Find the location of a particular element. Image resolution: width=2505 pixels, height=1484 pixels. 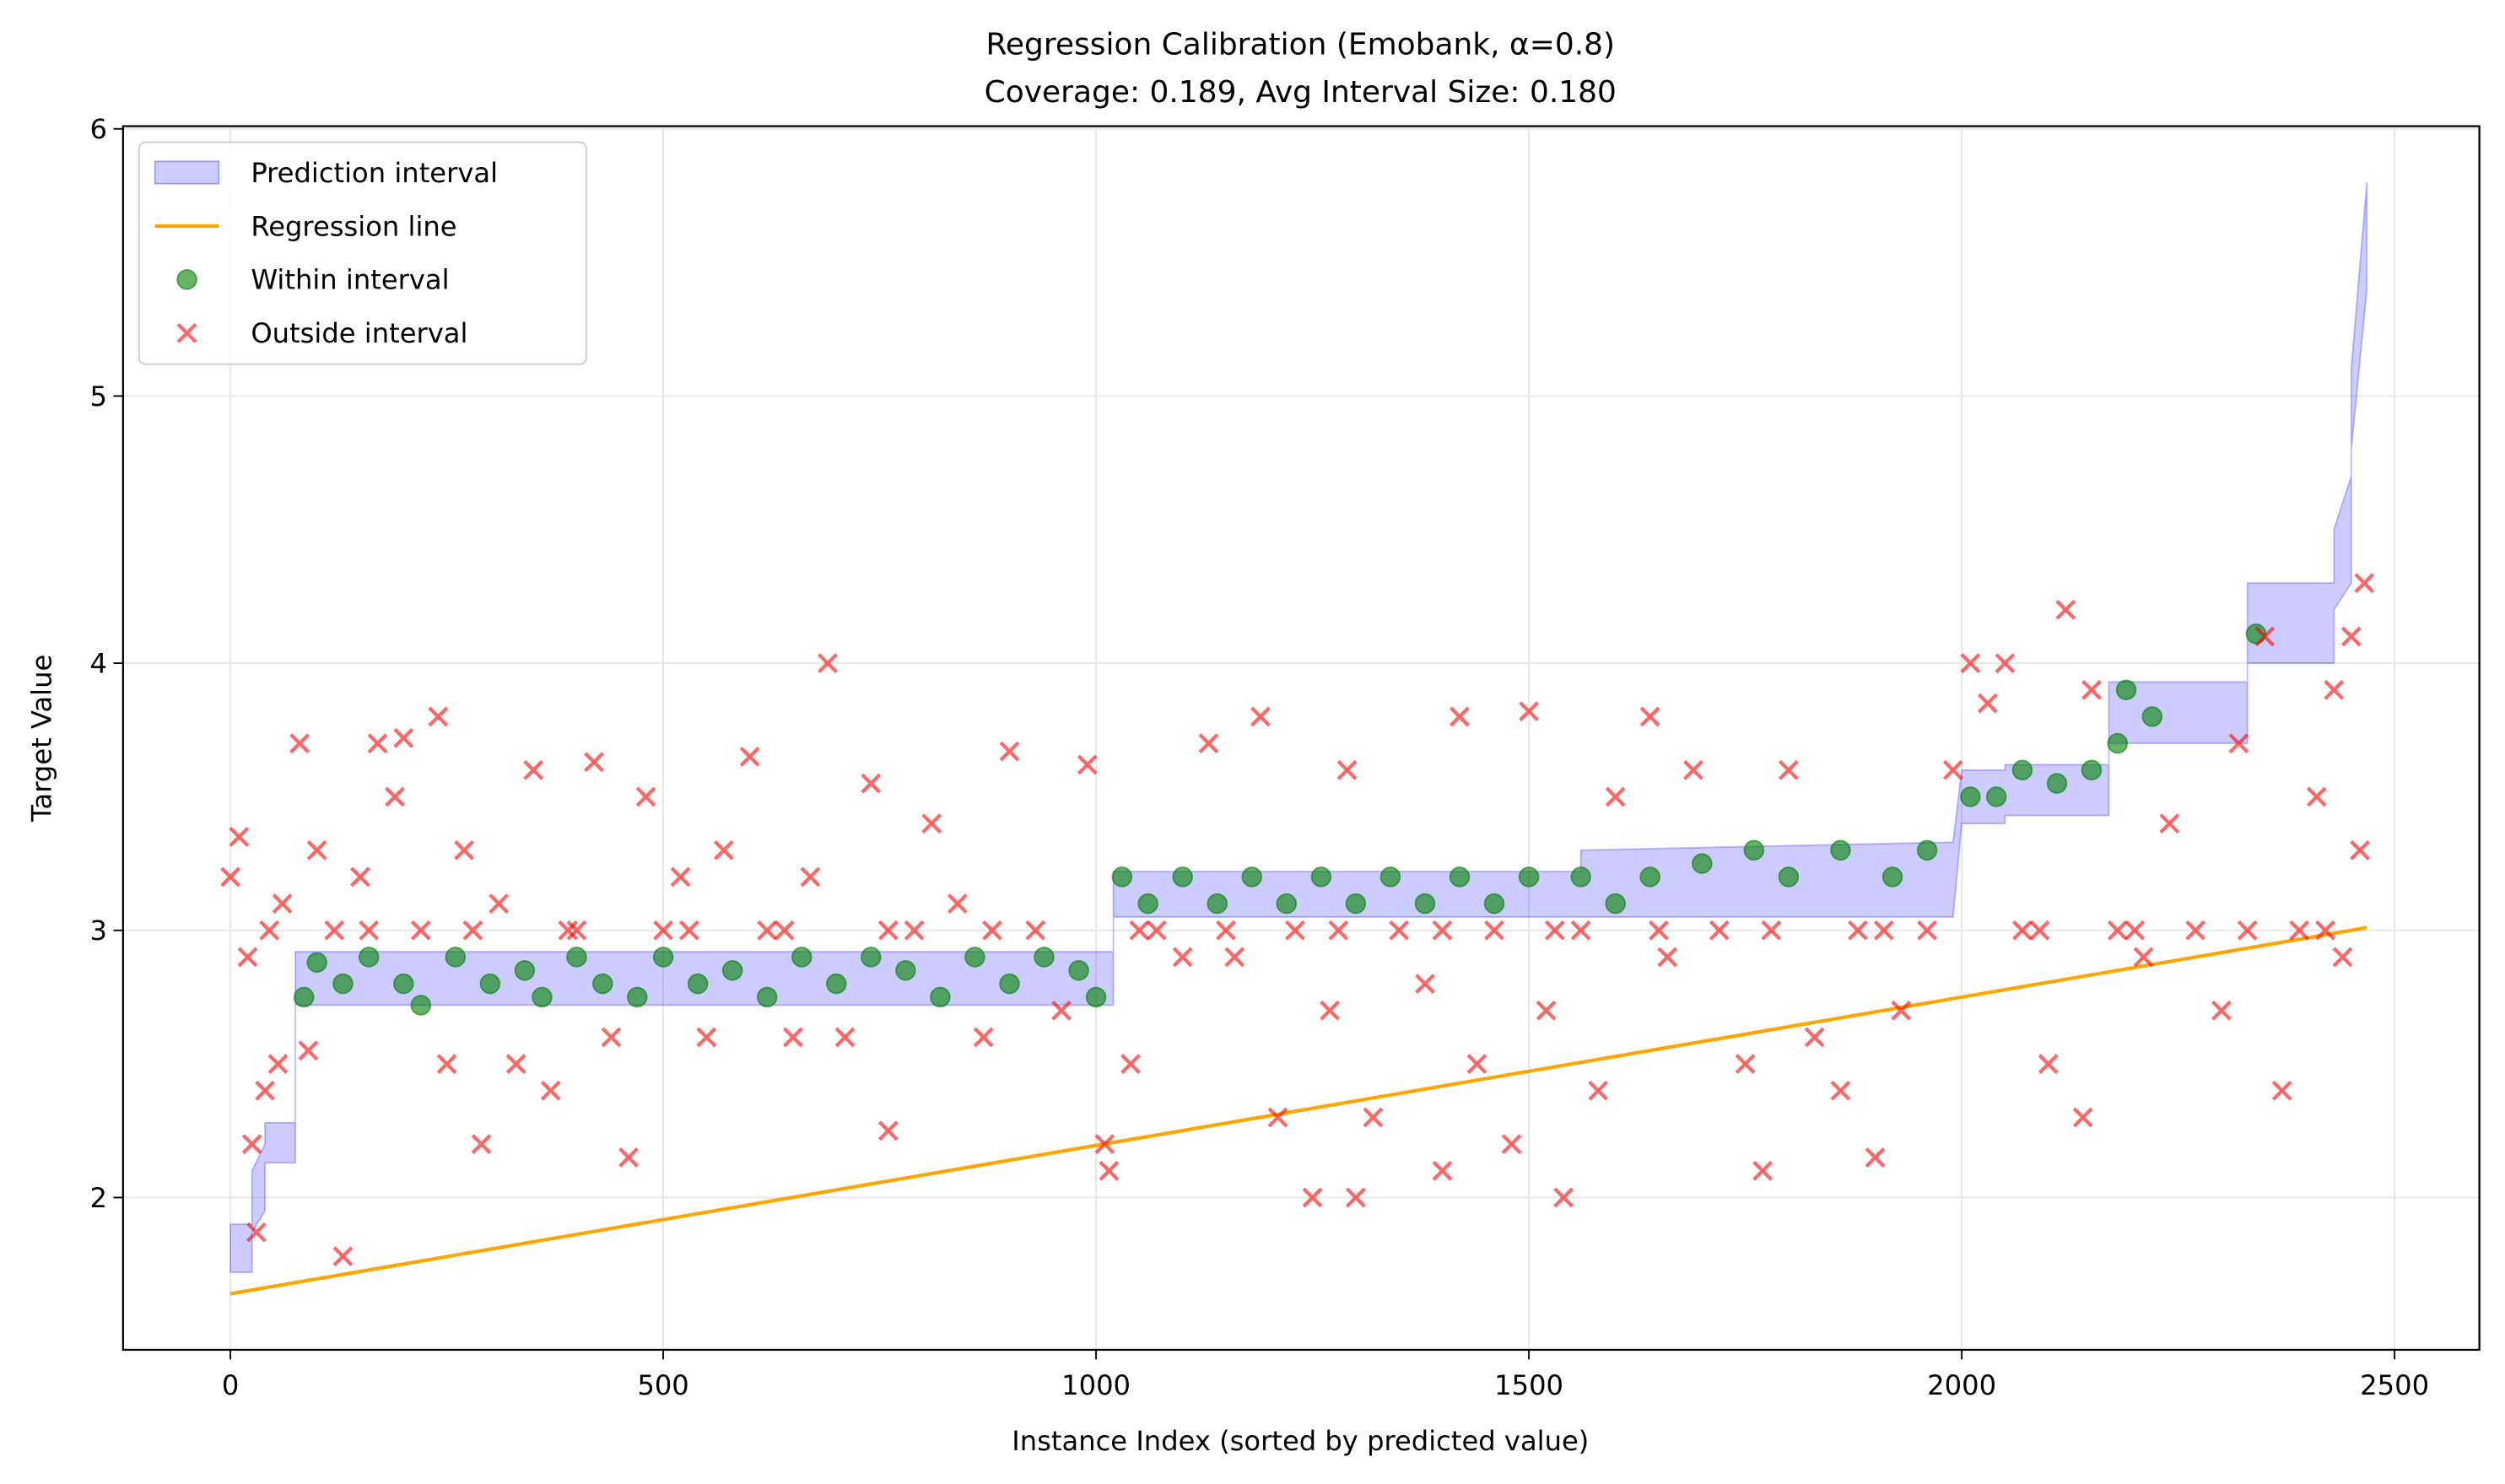

y-tick-label: 5 is located at coordinates (98, 396).